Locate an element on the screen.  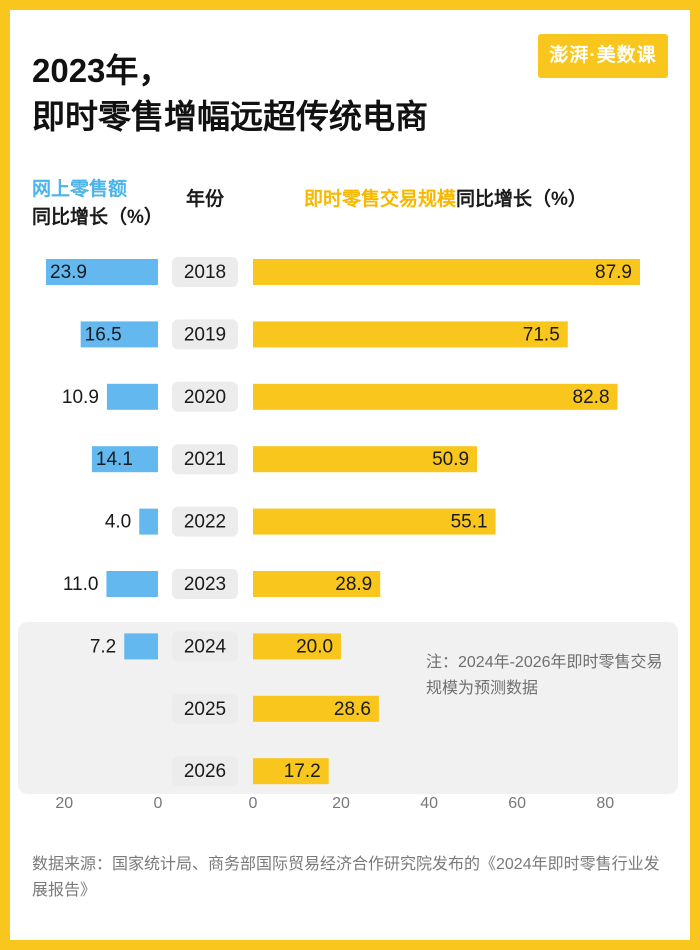
right-header-rest: 同比增长（%） is located at coordinates (521, 199).